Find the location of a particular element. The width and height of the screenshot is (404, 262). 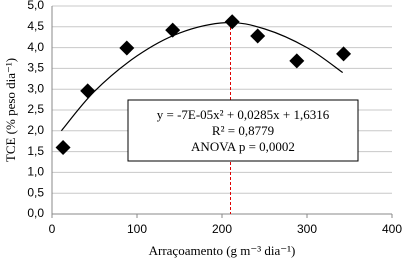

y-tick-label: 3,0 is located at coordinates (35, 88).